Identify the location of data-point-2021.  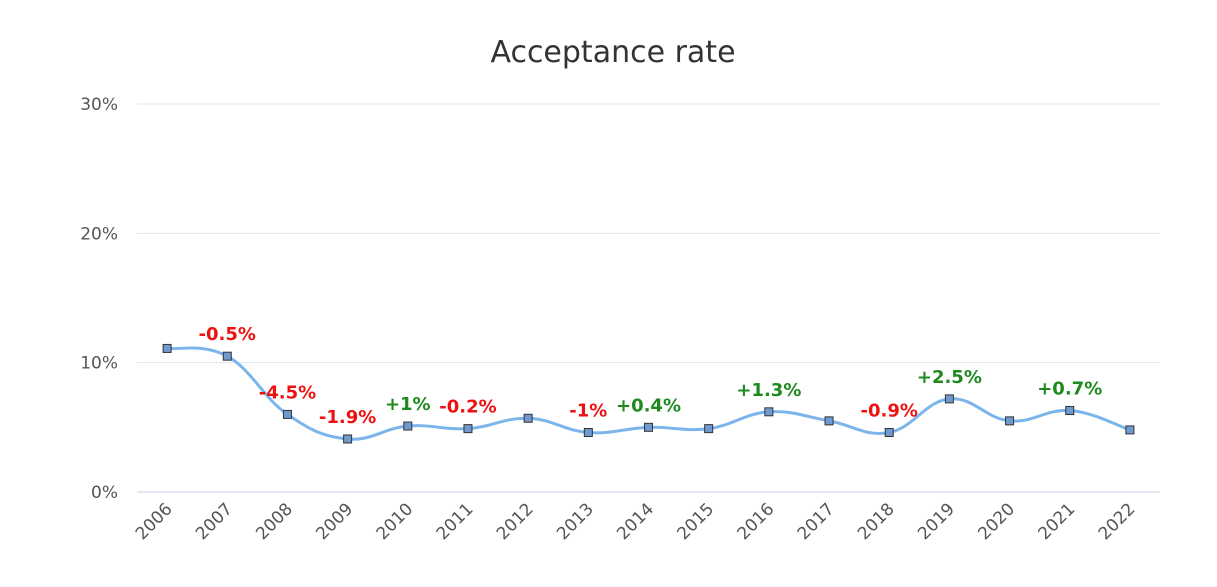
(1070, 411).